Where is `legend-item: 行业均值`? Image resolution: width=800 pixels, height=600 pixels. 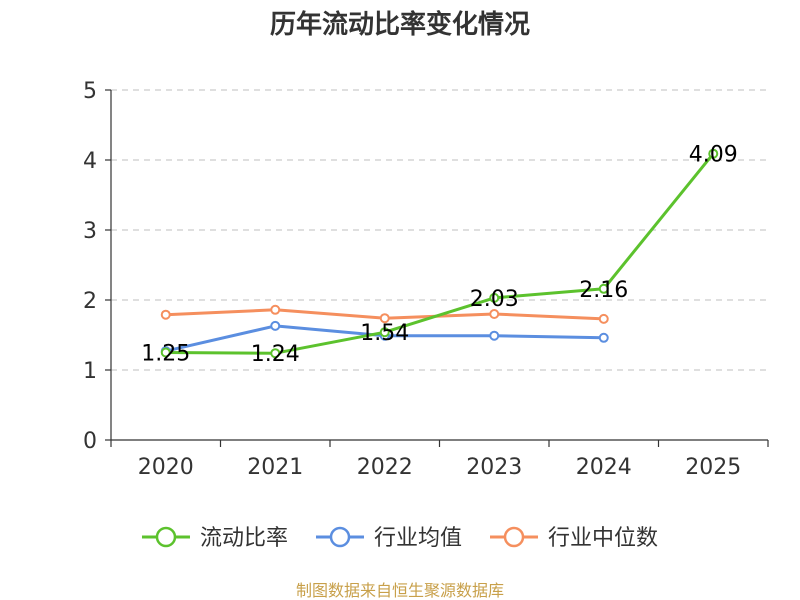
legend-item: 行业均值 is located at coordinates (388, 538).